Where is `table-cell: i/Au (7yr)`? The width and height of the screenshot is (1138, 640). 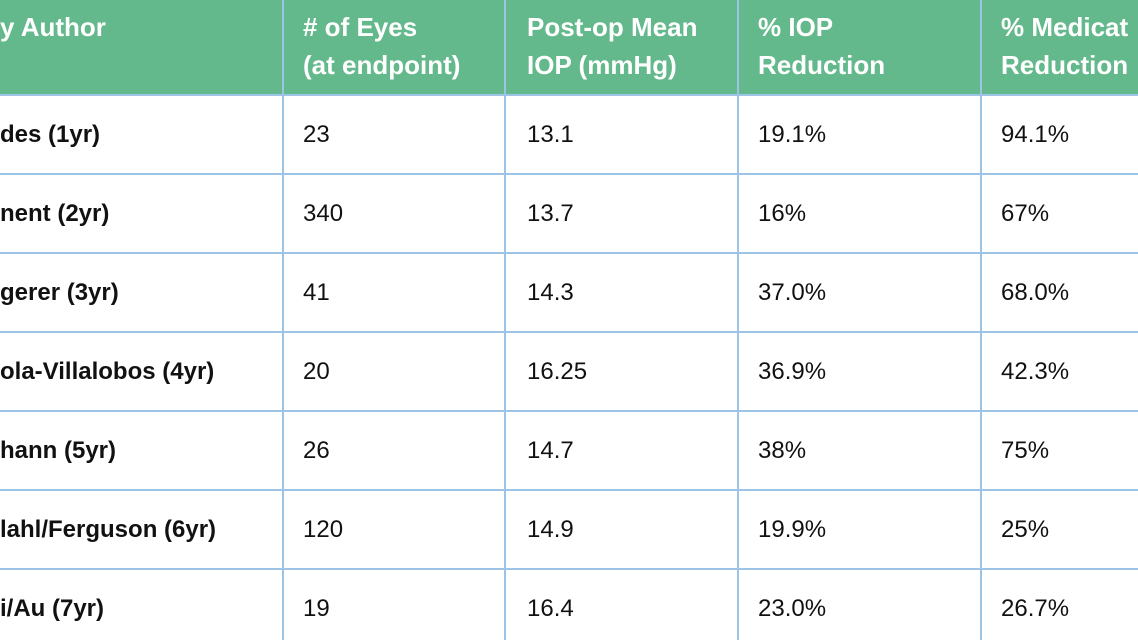 table-cell: i/Au (7yr) is located at coordinates (141, 605).